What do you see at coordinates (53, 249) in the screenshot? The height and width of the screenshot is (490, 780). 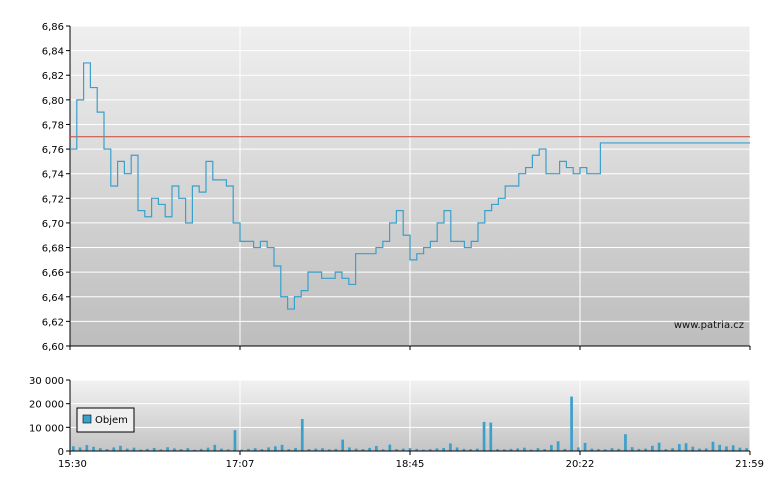 I see `price-y-tick-label: 6,68` at bounding box center [53, 249].